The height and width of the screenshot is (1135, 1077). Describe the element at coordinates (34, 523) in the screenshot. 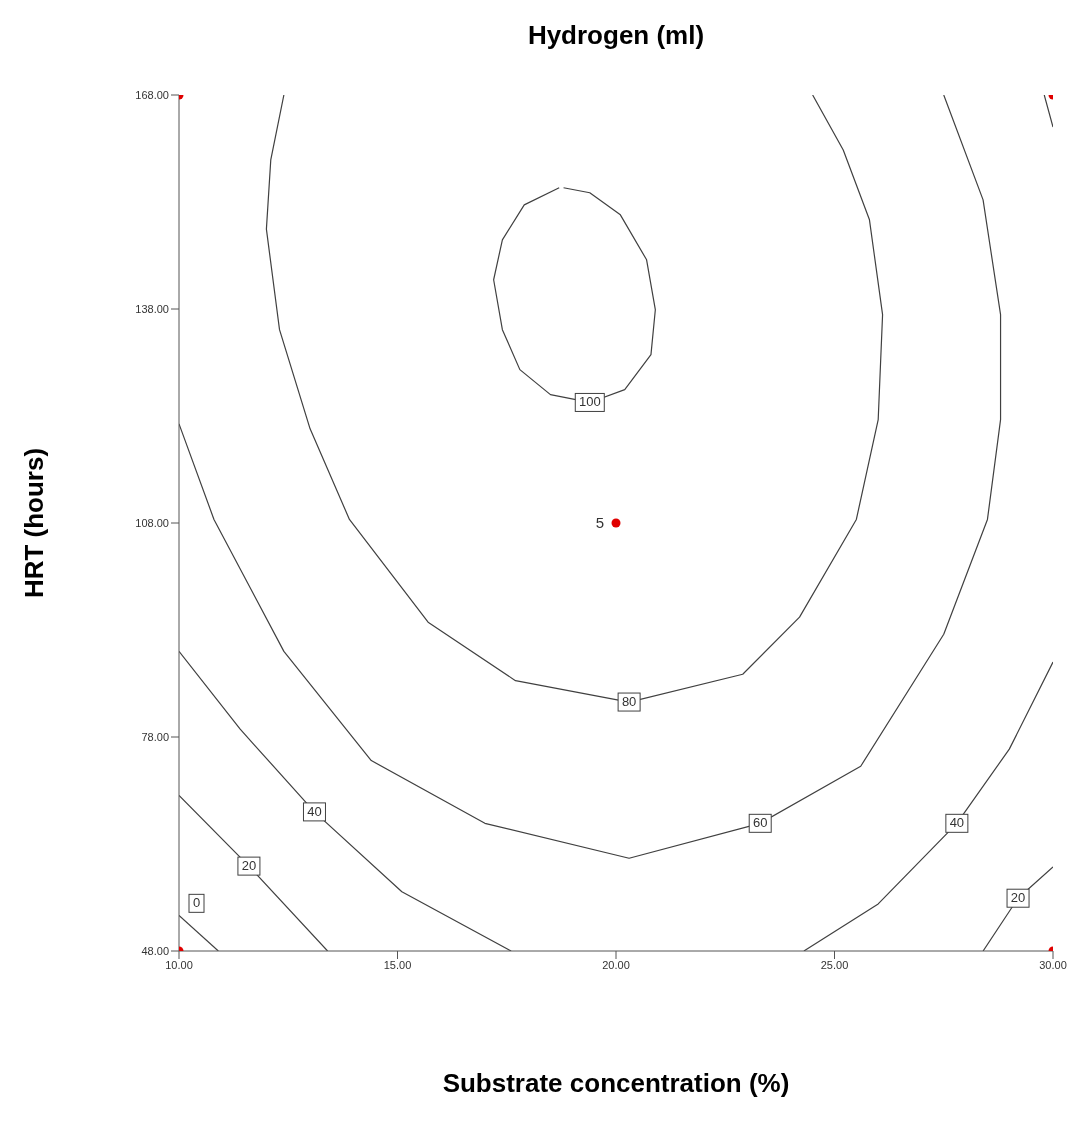

I see `y-axis-title: HRT (hours)` at that location.